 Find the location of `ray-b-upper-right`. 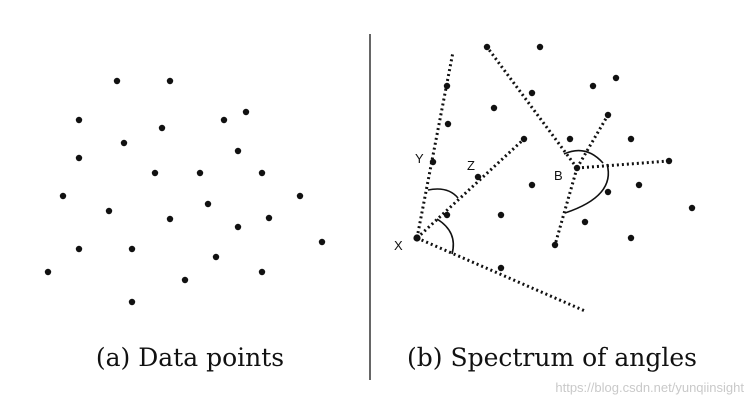

ray-b-upper-right is located at coordinates (592, 141).